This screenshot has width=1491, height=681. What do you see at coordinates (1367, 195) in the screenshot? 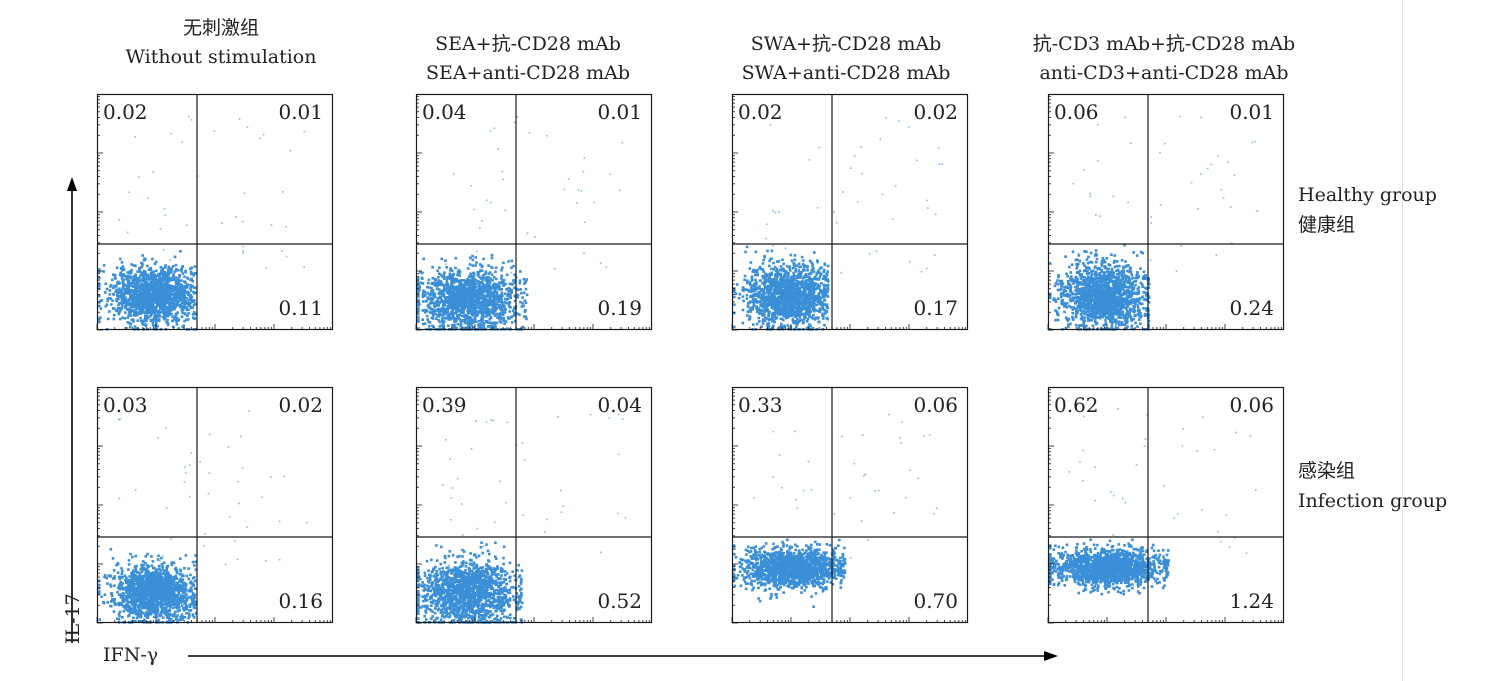
I see `row-label-en: Healthy group` at bounding box center [1367, 195].